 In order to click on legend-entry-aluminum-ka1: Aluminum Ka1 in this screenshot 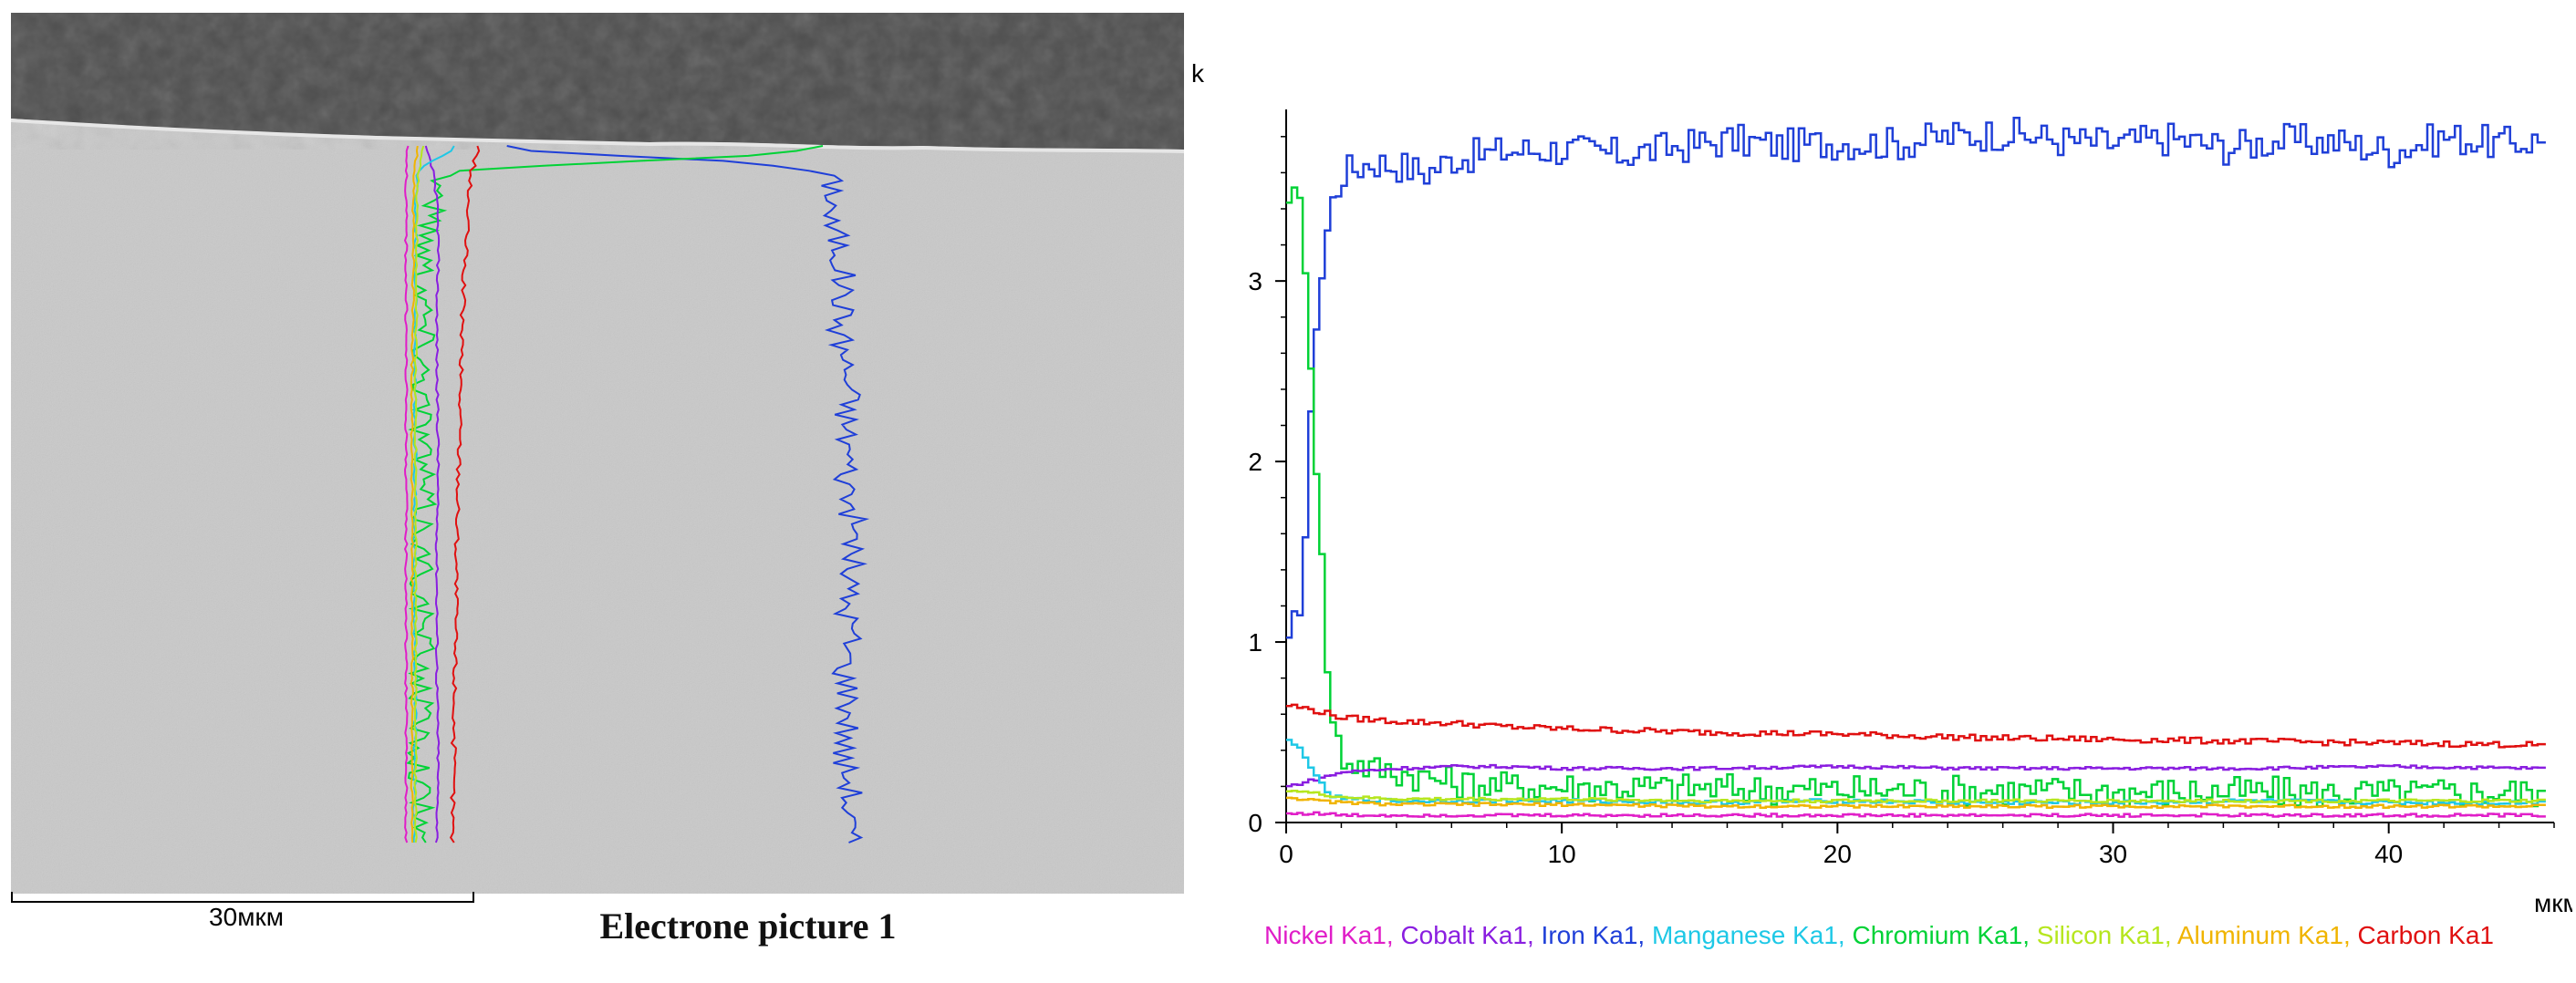, I will do `click(2260, 935)`.